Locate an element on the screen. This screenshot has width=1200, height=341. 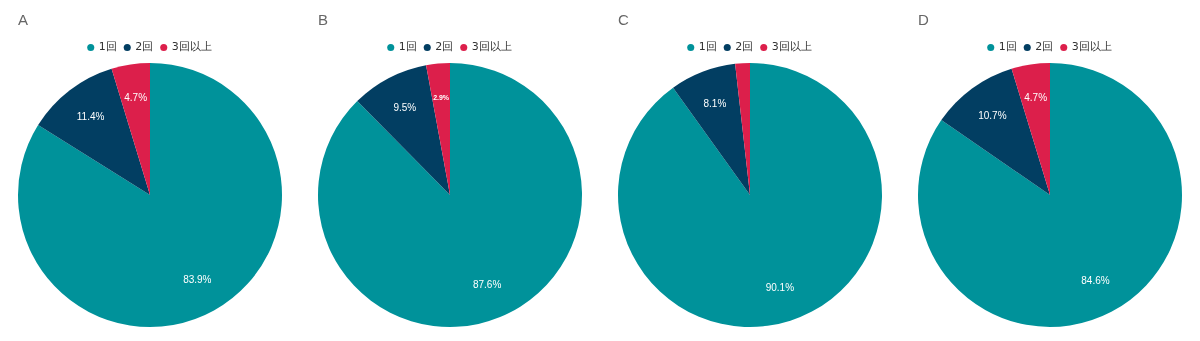
data-label: 83.9% is located at coordinates (197, 280).